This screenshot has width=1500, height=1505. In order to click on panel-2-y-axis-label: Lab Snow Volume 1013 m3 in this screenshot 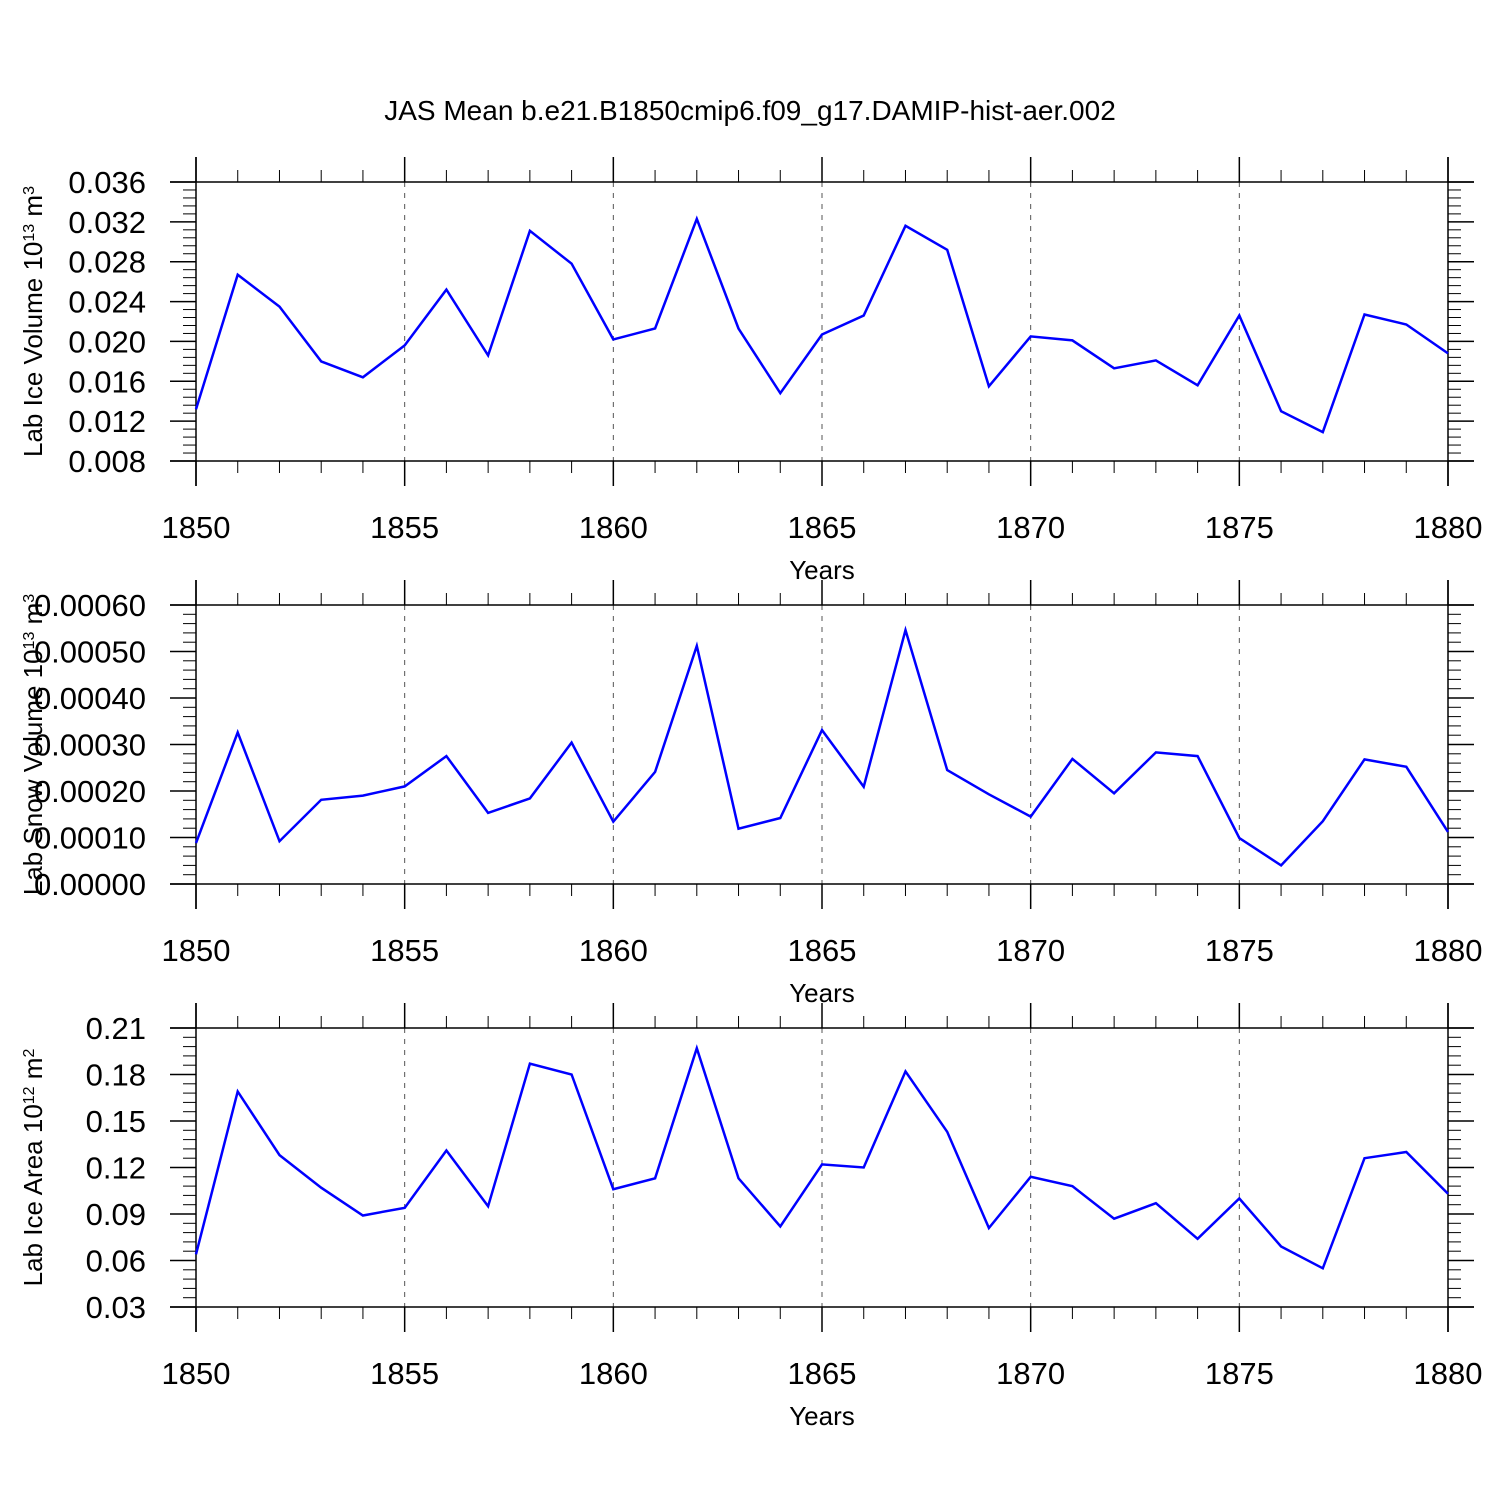, I will do `click(33, 744)`.